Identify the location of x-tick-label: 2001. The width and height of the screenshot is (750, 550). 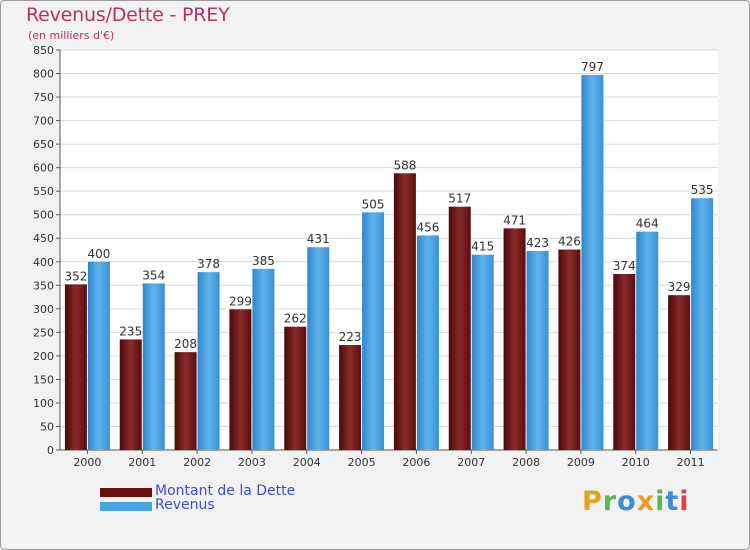
(142, 462).